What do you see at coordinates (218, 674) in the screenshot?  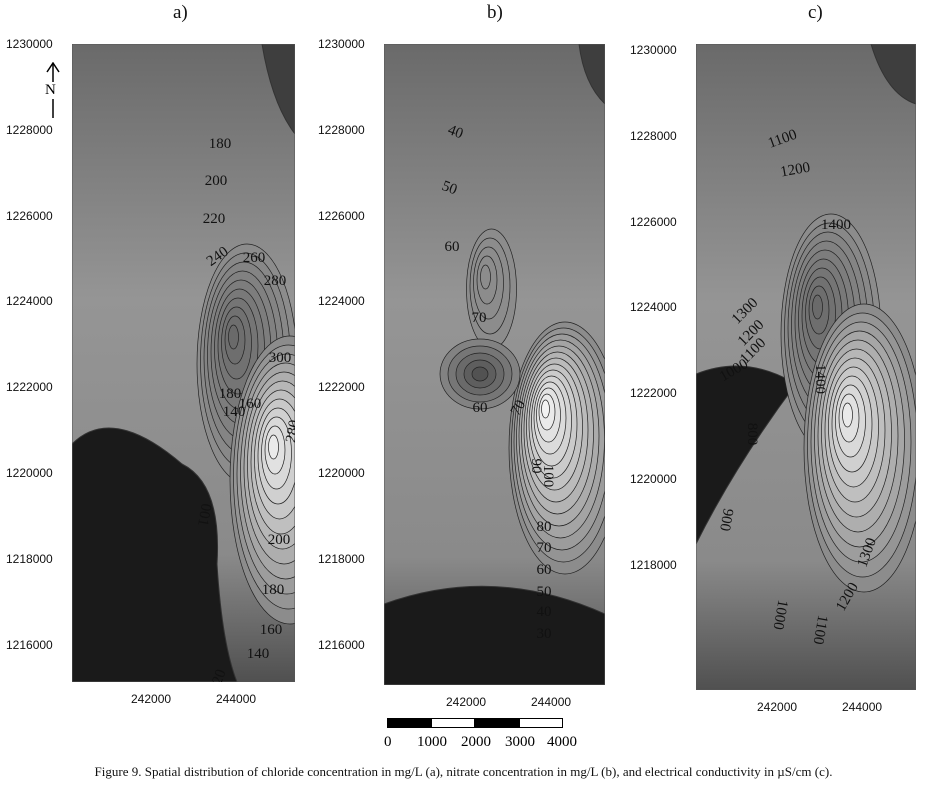 I see `contour-label: 120` at bounding box center [218, 674].